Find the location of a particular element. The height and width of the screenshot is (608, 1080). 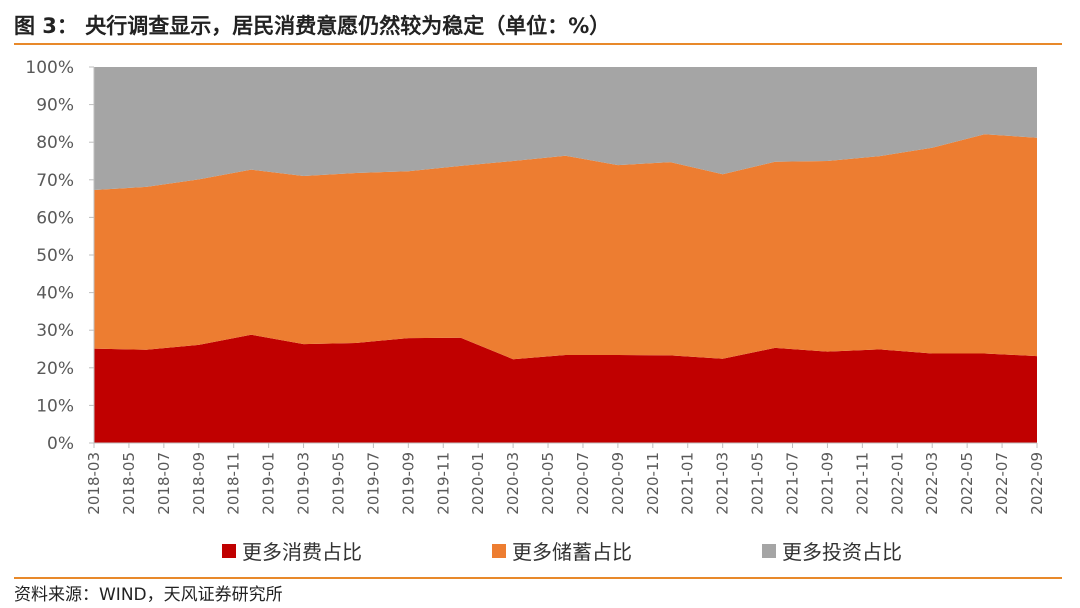

x-tick-label: 2020-11 is located at coordinates (653, 483).